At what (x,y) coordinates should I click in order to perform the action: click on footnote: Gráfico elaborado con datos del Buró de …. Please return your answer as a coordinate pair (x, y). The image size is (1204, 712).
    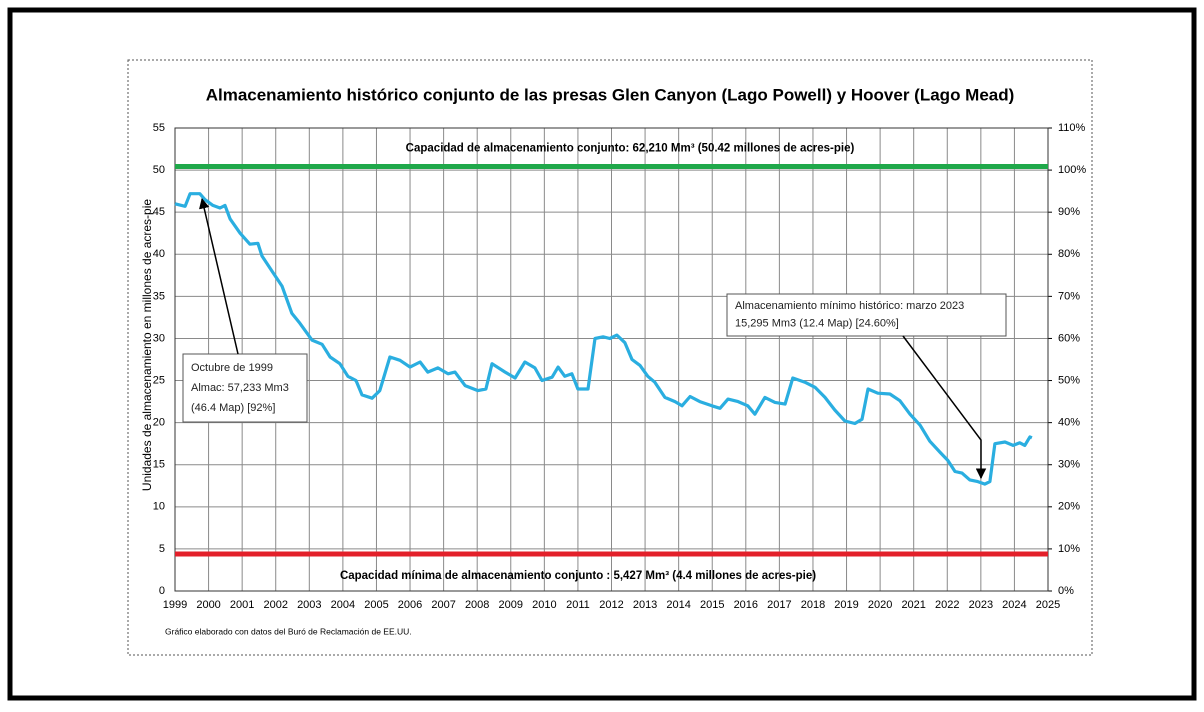
    Looking at the image, I should click on (288, 631).